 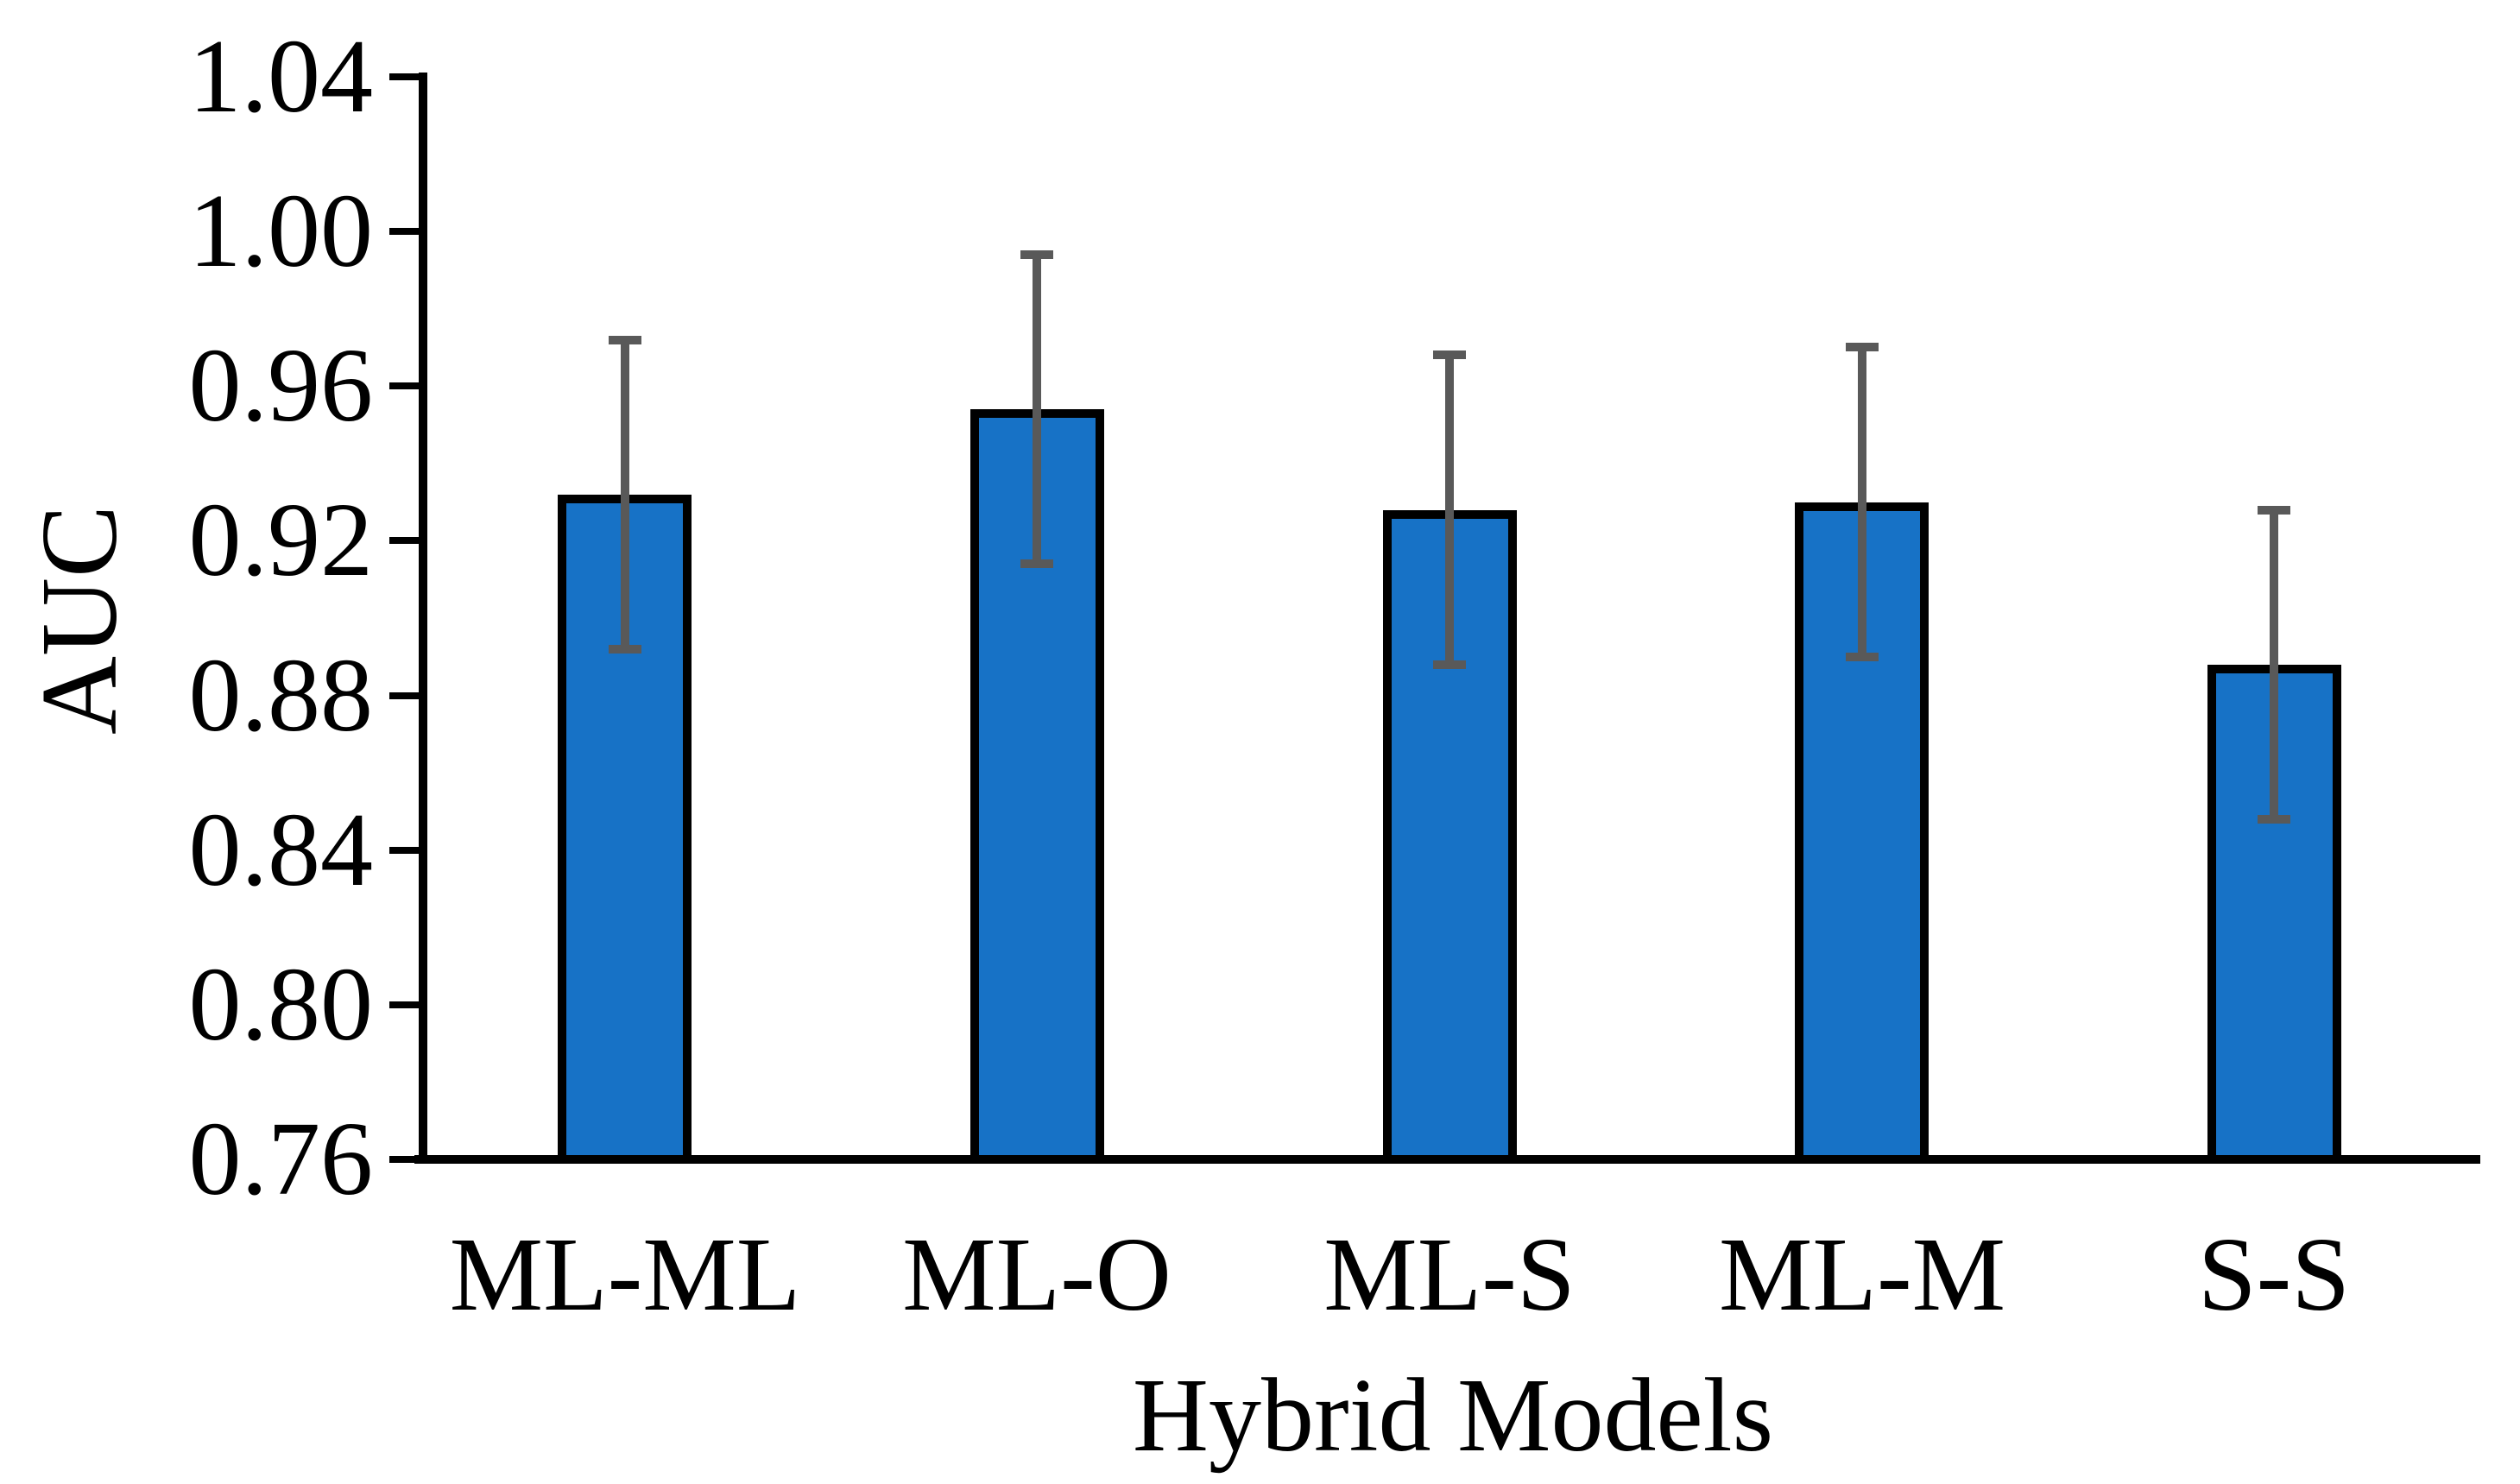 I want to click on y-tick-label: 0.84, so click(x=281, y=849).